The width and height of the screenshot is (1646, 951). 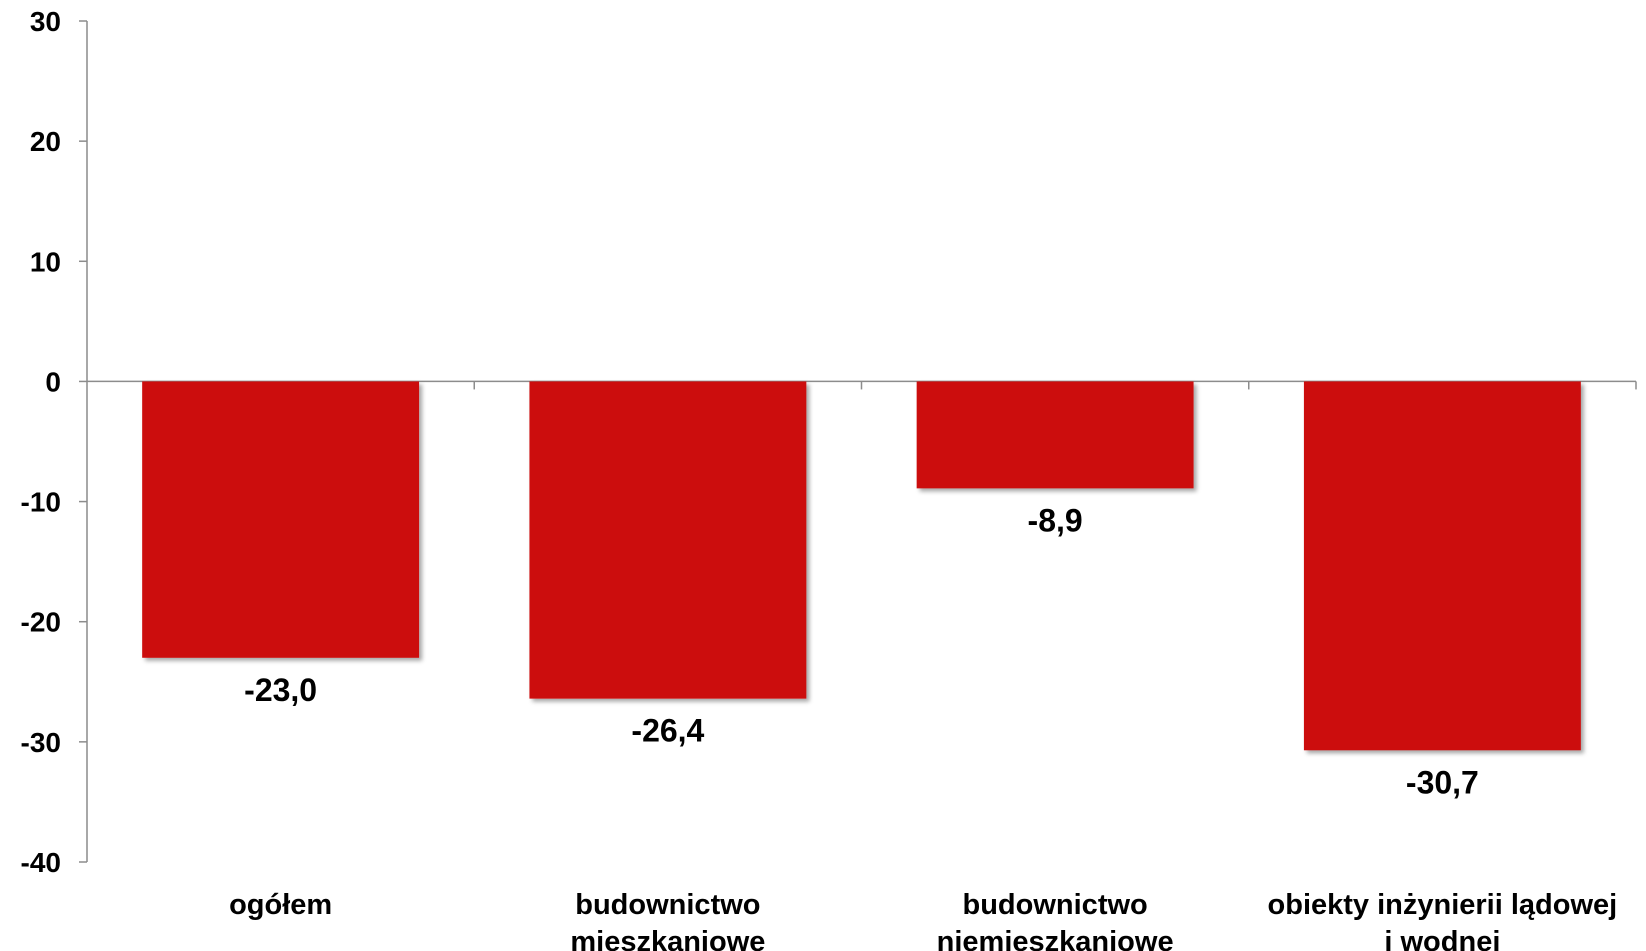 I want to click on y-tick-label: -40, so click(x=41, y=862).